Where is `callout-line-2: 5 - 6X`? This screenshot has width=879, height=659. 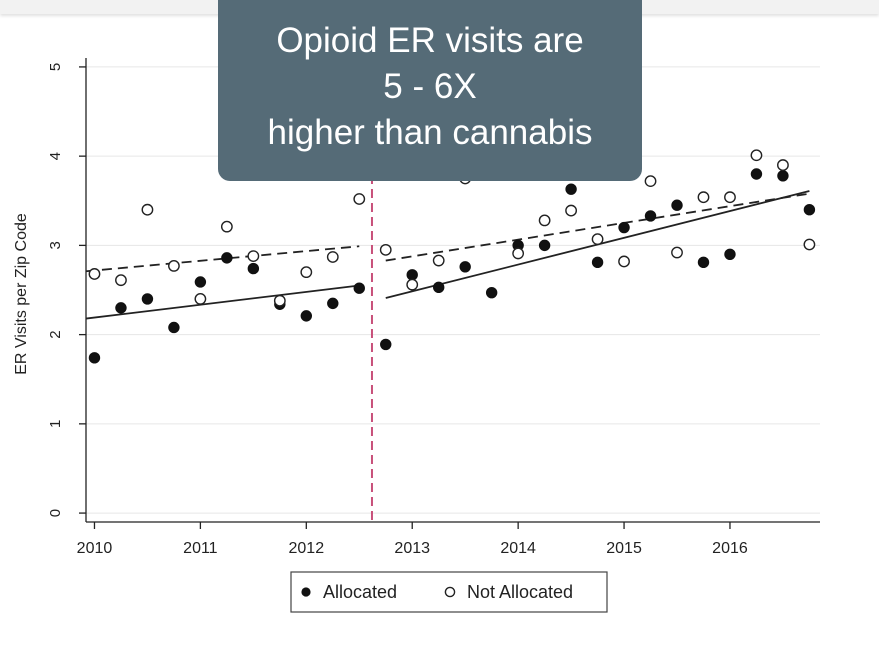
callout-line-2: 5 - 6X is located at coordinates (430, 86).